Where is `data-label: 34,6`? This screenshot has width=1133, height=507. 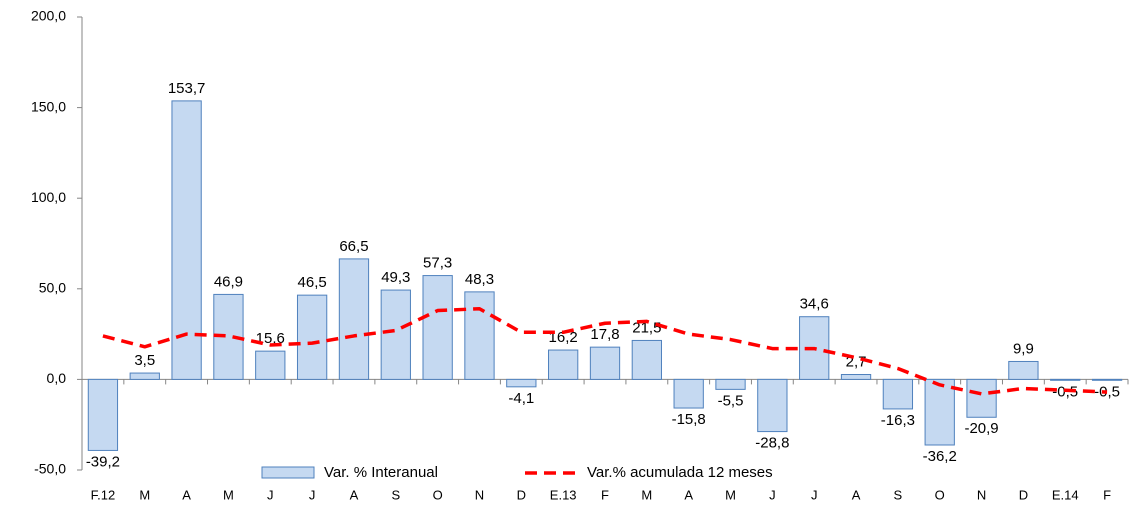
data-label: 34,6 is located at coordinates (814, 304).